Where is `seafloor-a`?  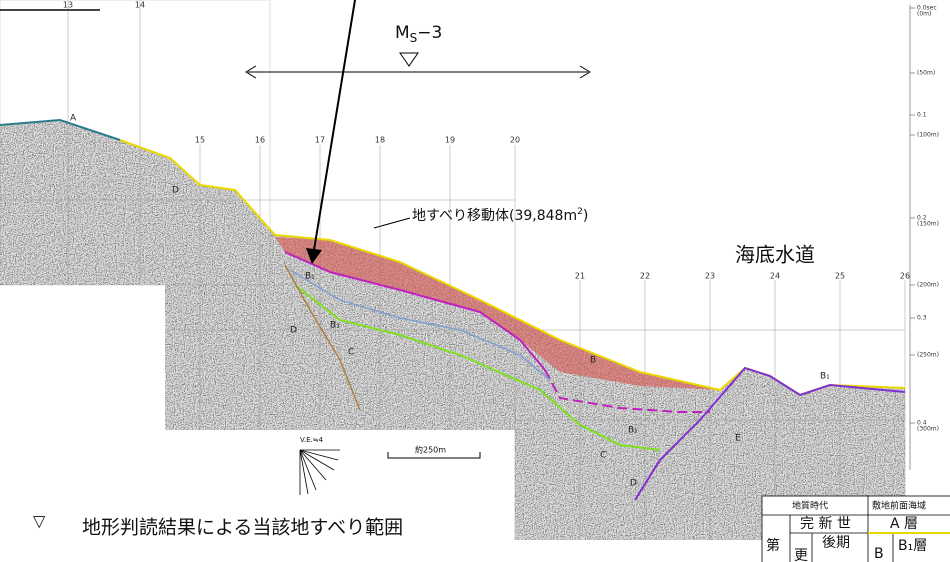
seafloor-a is located at coordinates (60, 129).